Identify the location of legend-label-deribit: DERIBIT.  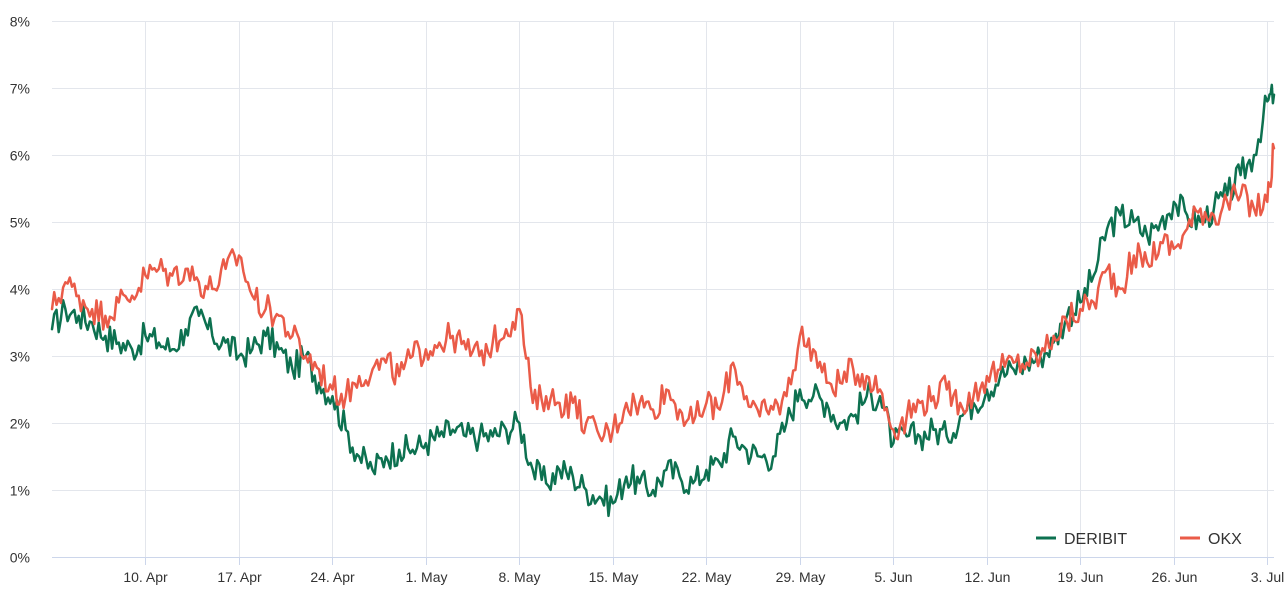
(1095, 539).